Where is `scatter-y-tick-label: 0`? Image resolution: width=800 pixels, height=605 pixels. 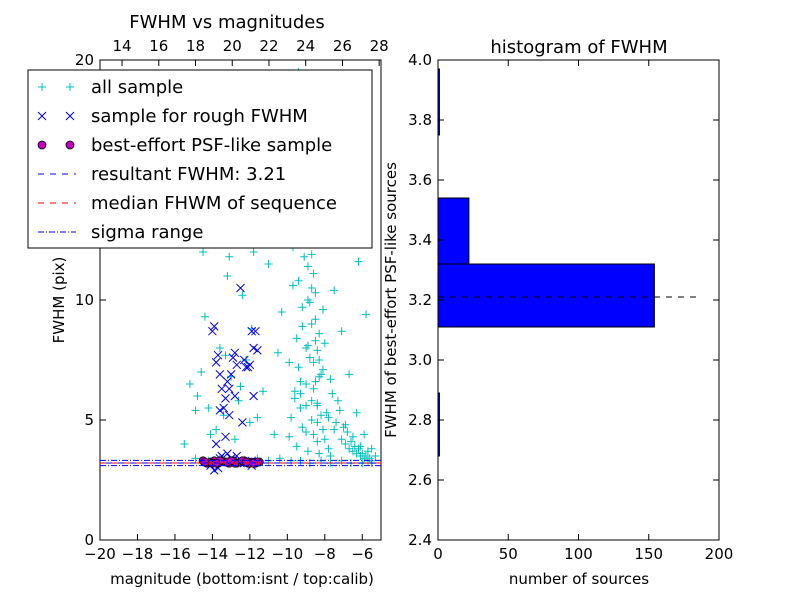 scatter-y-tick-label: 0 is located at coordinates (89, 540).